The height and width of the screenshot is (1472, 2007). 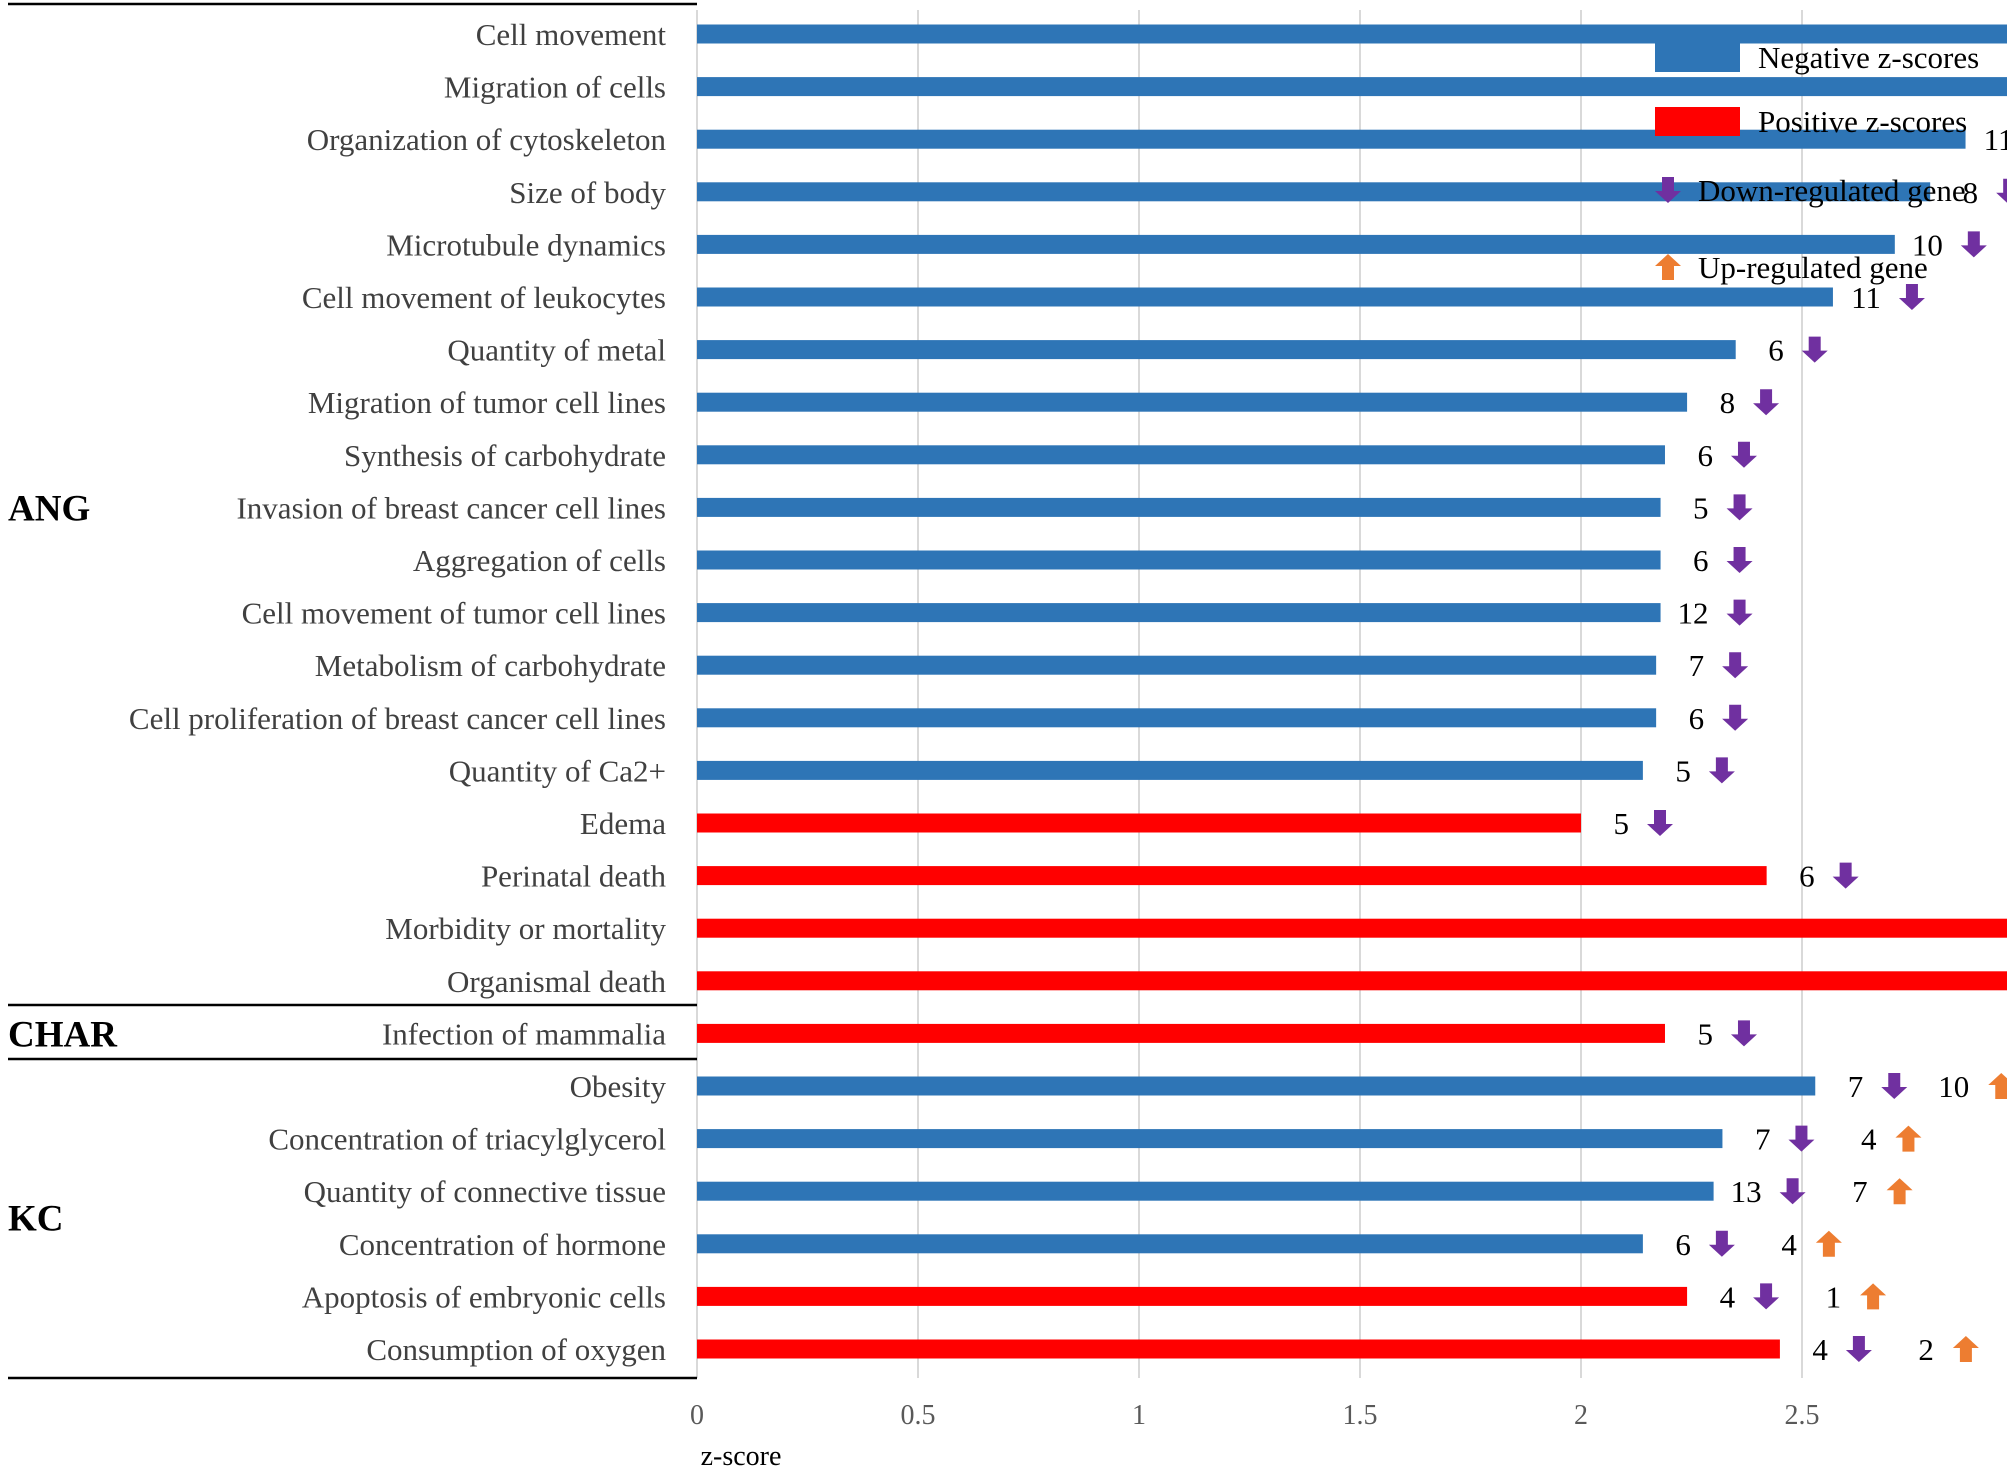 What do you see at coordinates (1746, 1191) in the screenshot?
I see `down-count-label: 13` at bounding box center [1746, 1191].